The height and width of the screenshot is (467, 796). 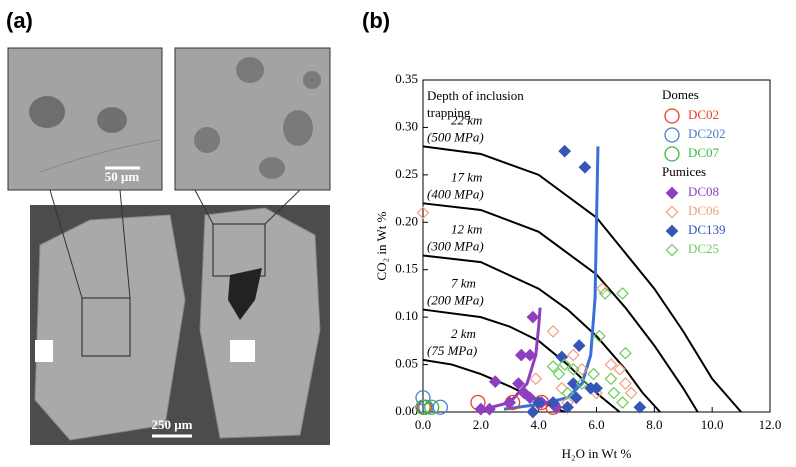 I want to click on isobar-pressure: (200 MPa), so click(x=455, y=300).